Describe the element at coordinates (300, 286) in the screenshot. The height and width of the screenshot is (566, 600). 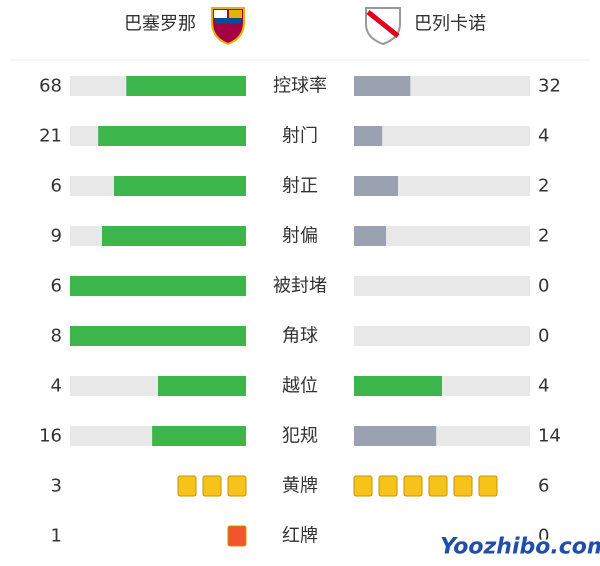
I see `stat-label: 被封堵` at that location.